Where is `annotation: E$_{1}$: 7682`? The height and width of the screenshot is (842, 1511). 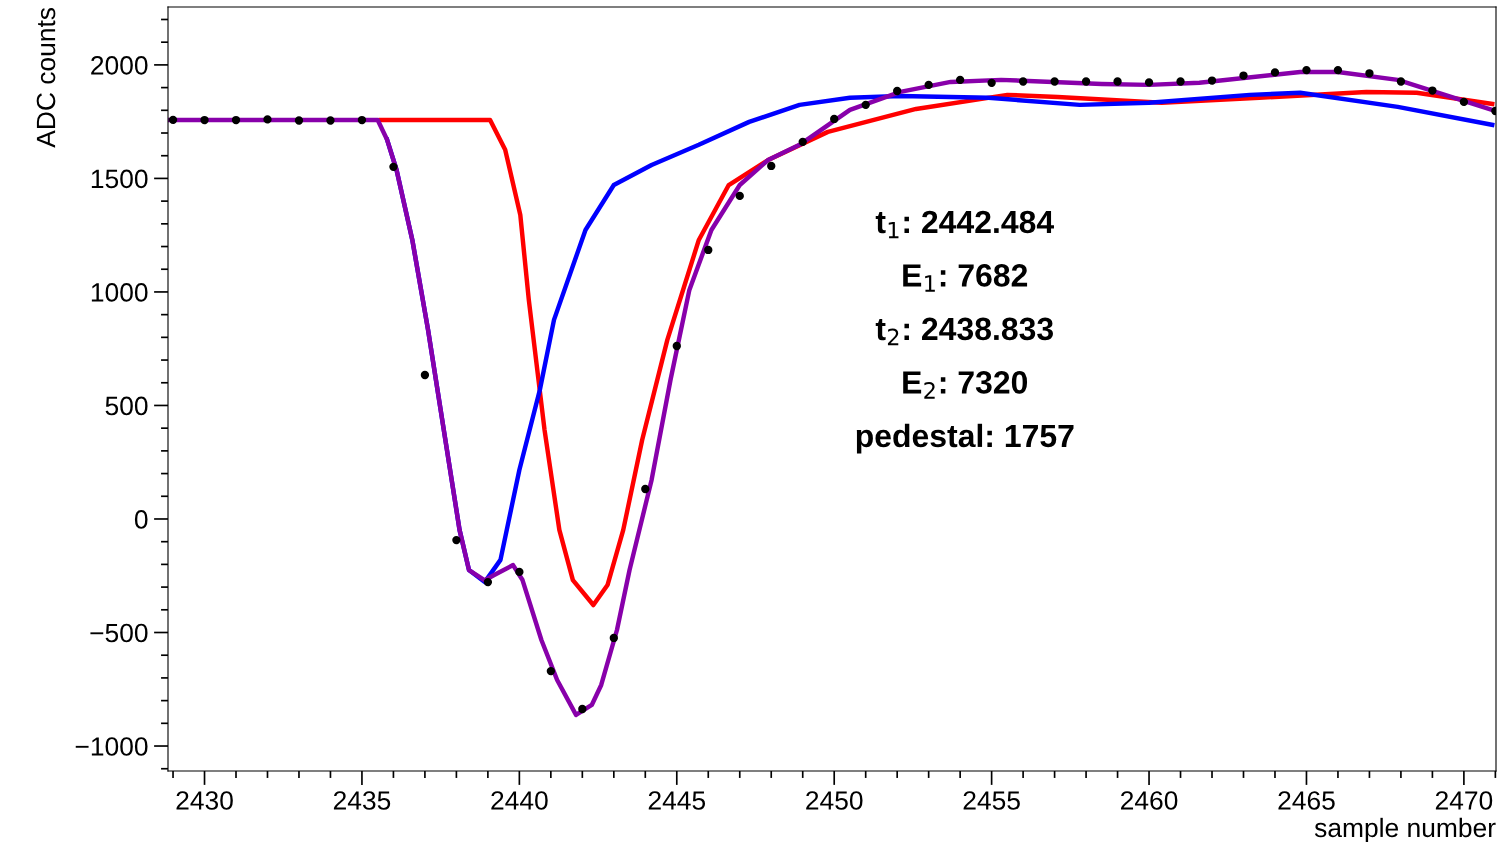 annotation: E$_{1}$: 7682 is located at coordinates (965, 278).